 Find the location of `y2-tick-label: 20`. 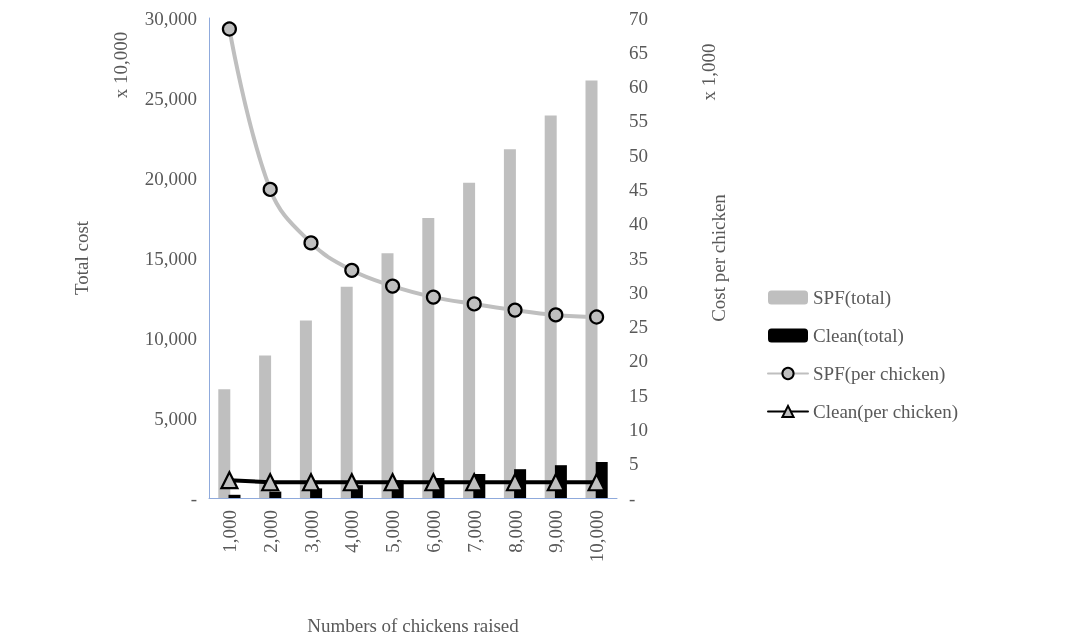

y2-tick-label: 20 is located at coordinates (638, 361).